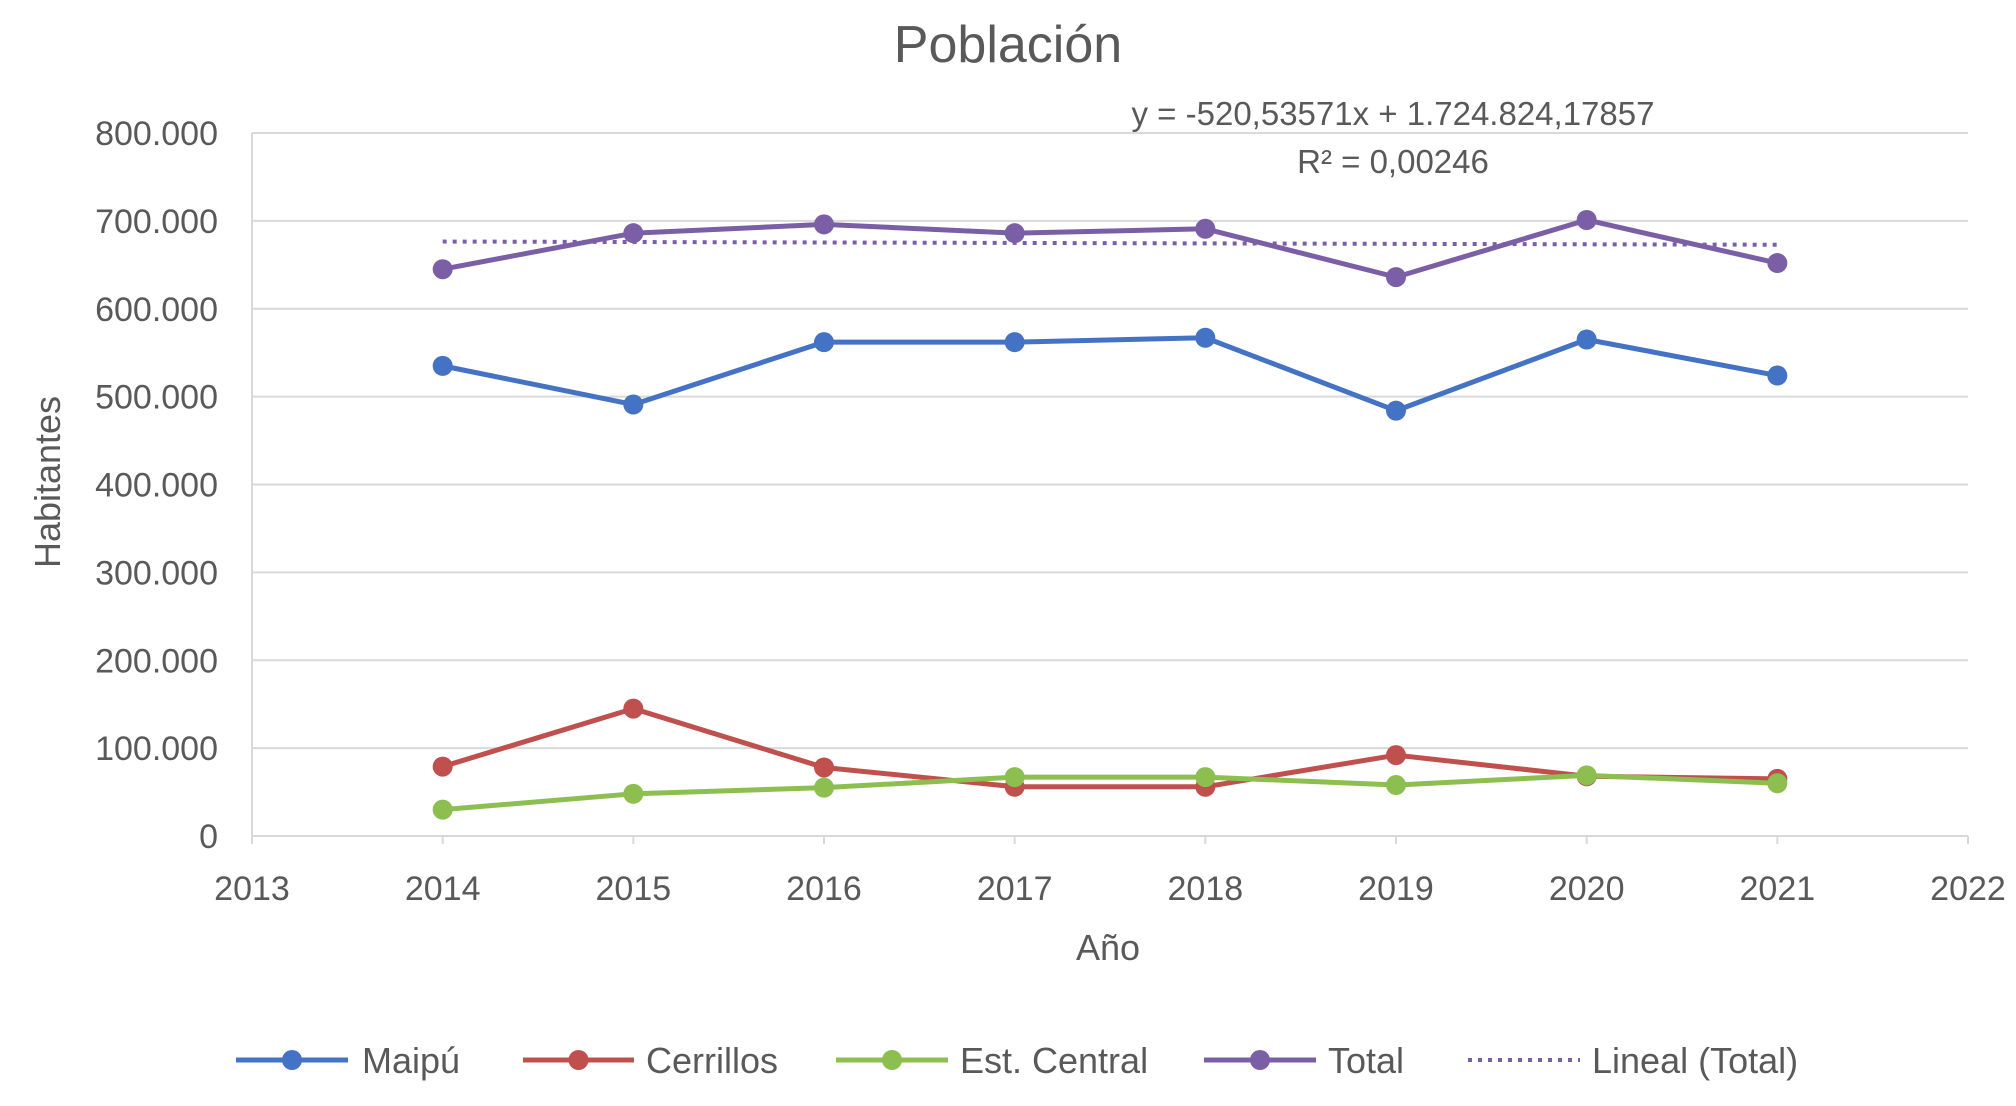 The width and height of the screenshot is (2016, 1106). Describe the element at coordinates (156, 134) in the screenshot. I see `y-tick-label: 800.000` at that location.